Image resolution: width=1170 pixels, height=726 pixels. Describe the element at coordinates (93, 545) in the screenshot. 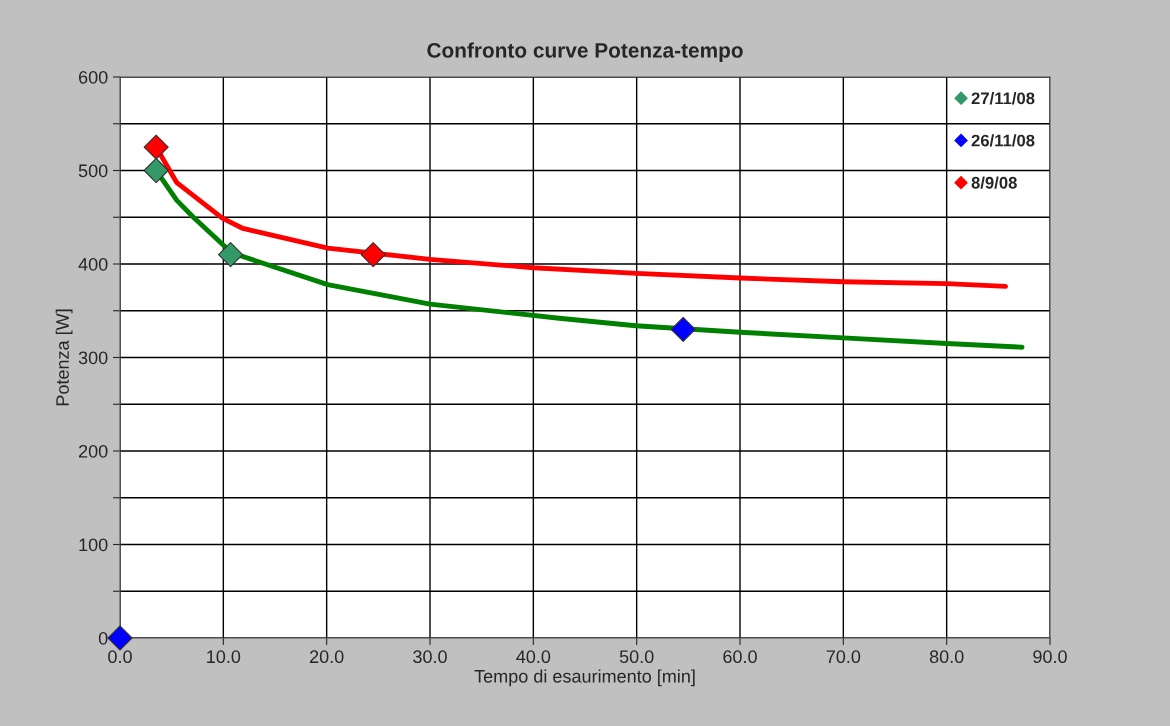

I see `y-tick-label: 100` at that location.